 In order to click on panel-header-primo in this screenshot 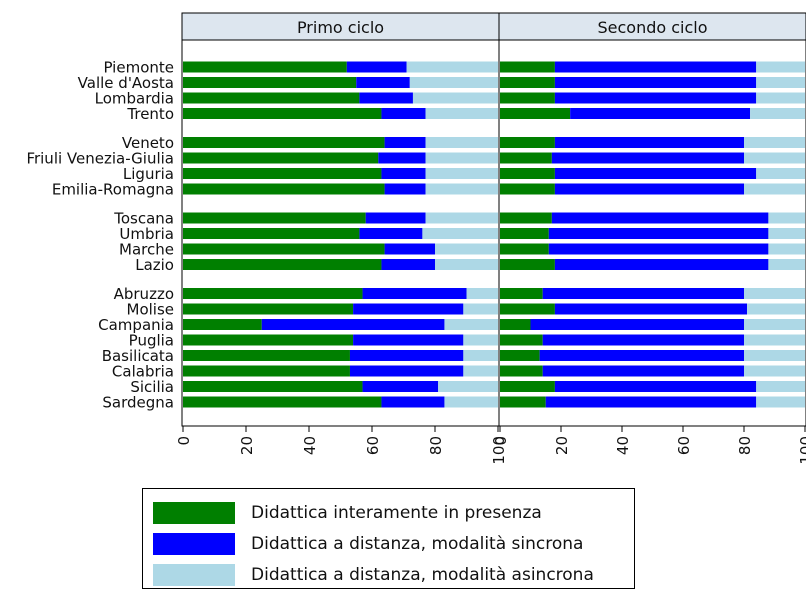, I will do `click(340, 26)`.